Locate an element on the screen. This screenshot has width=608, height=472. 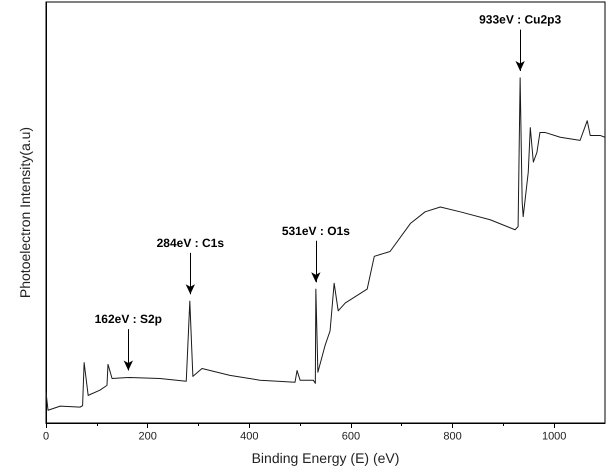
annotation: 162eV : S2p is located at coordinates (128, 319).